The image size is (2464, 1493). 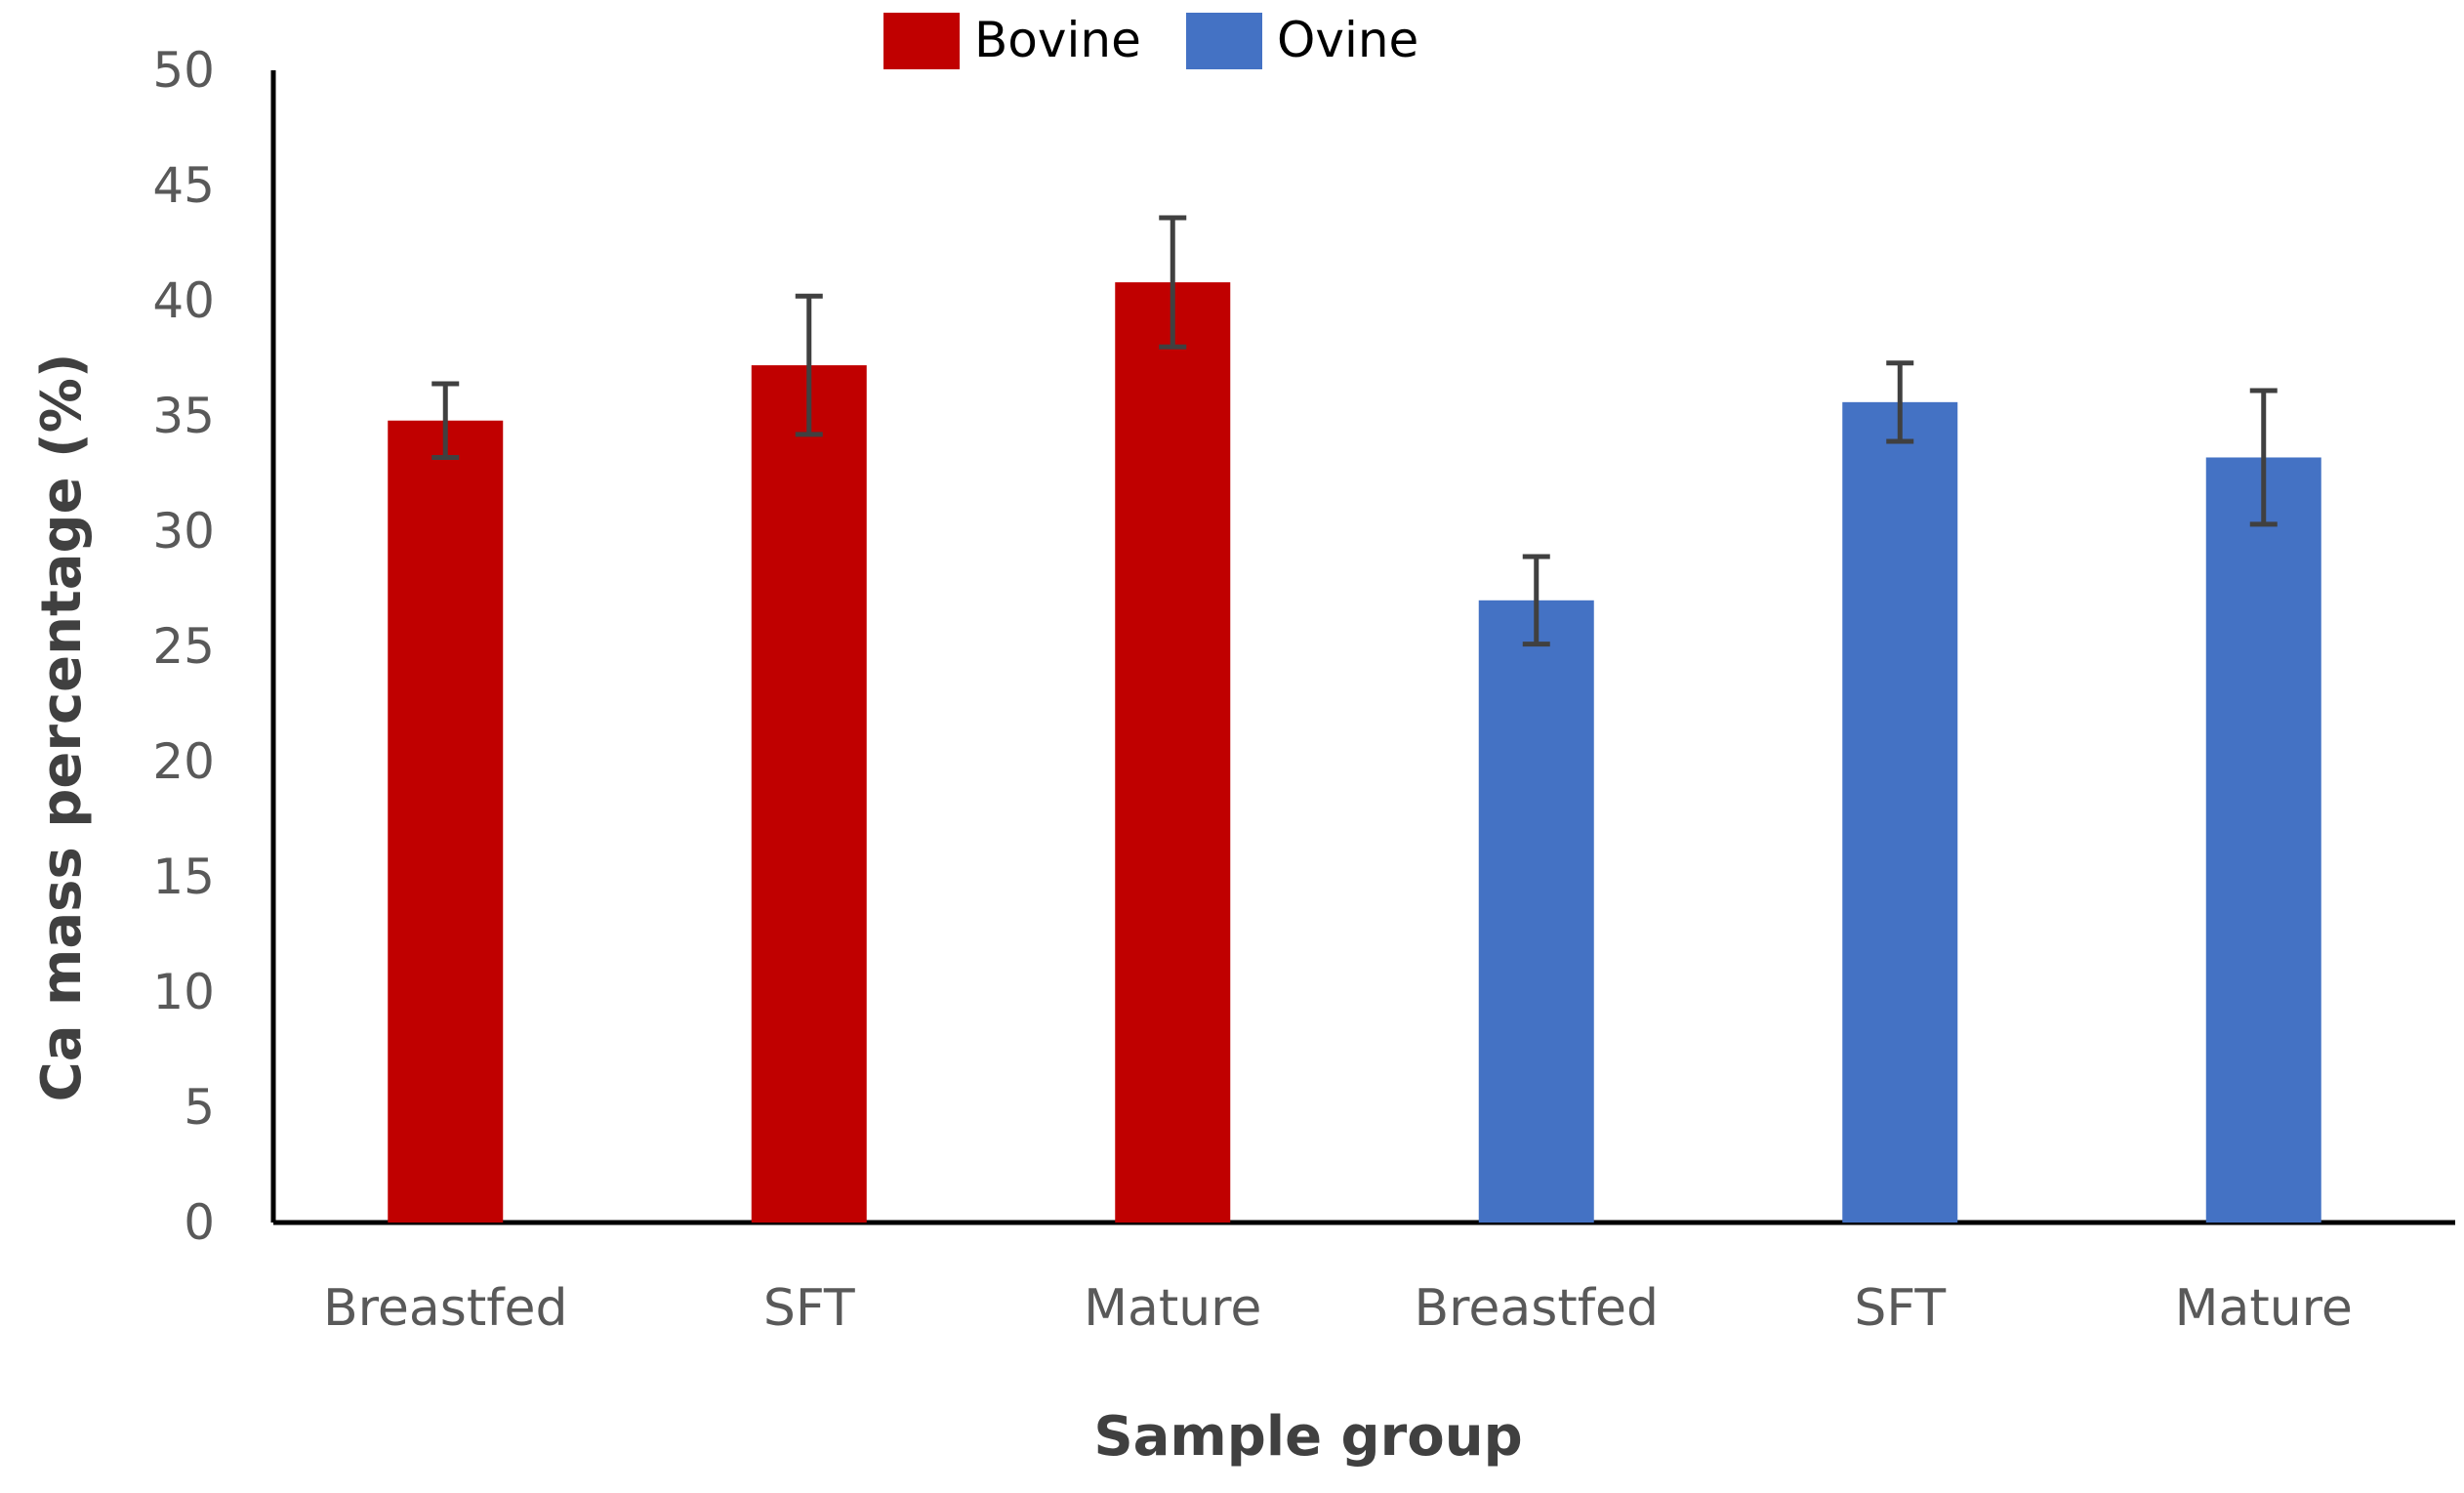 I want to click on y-tick-label: 0, so click(x=199, y=1222).